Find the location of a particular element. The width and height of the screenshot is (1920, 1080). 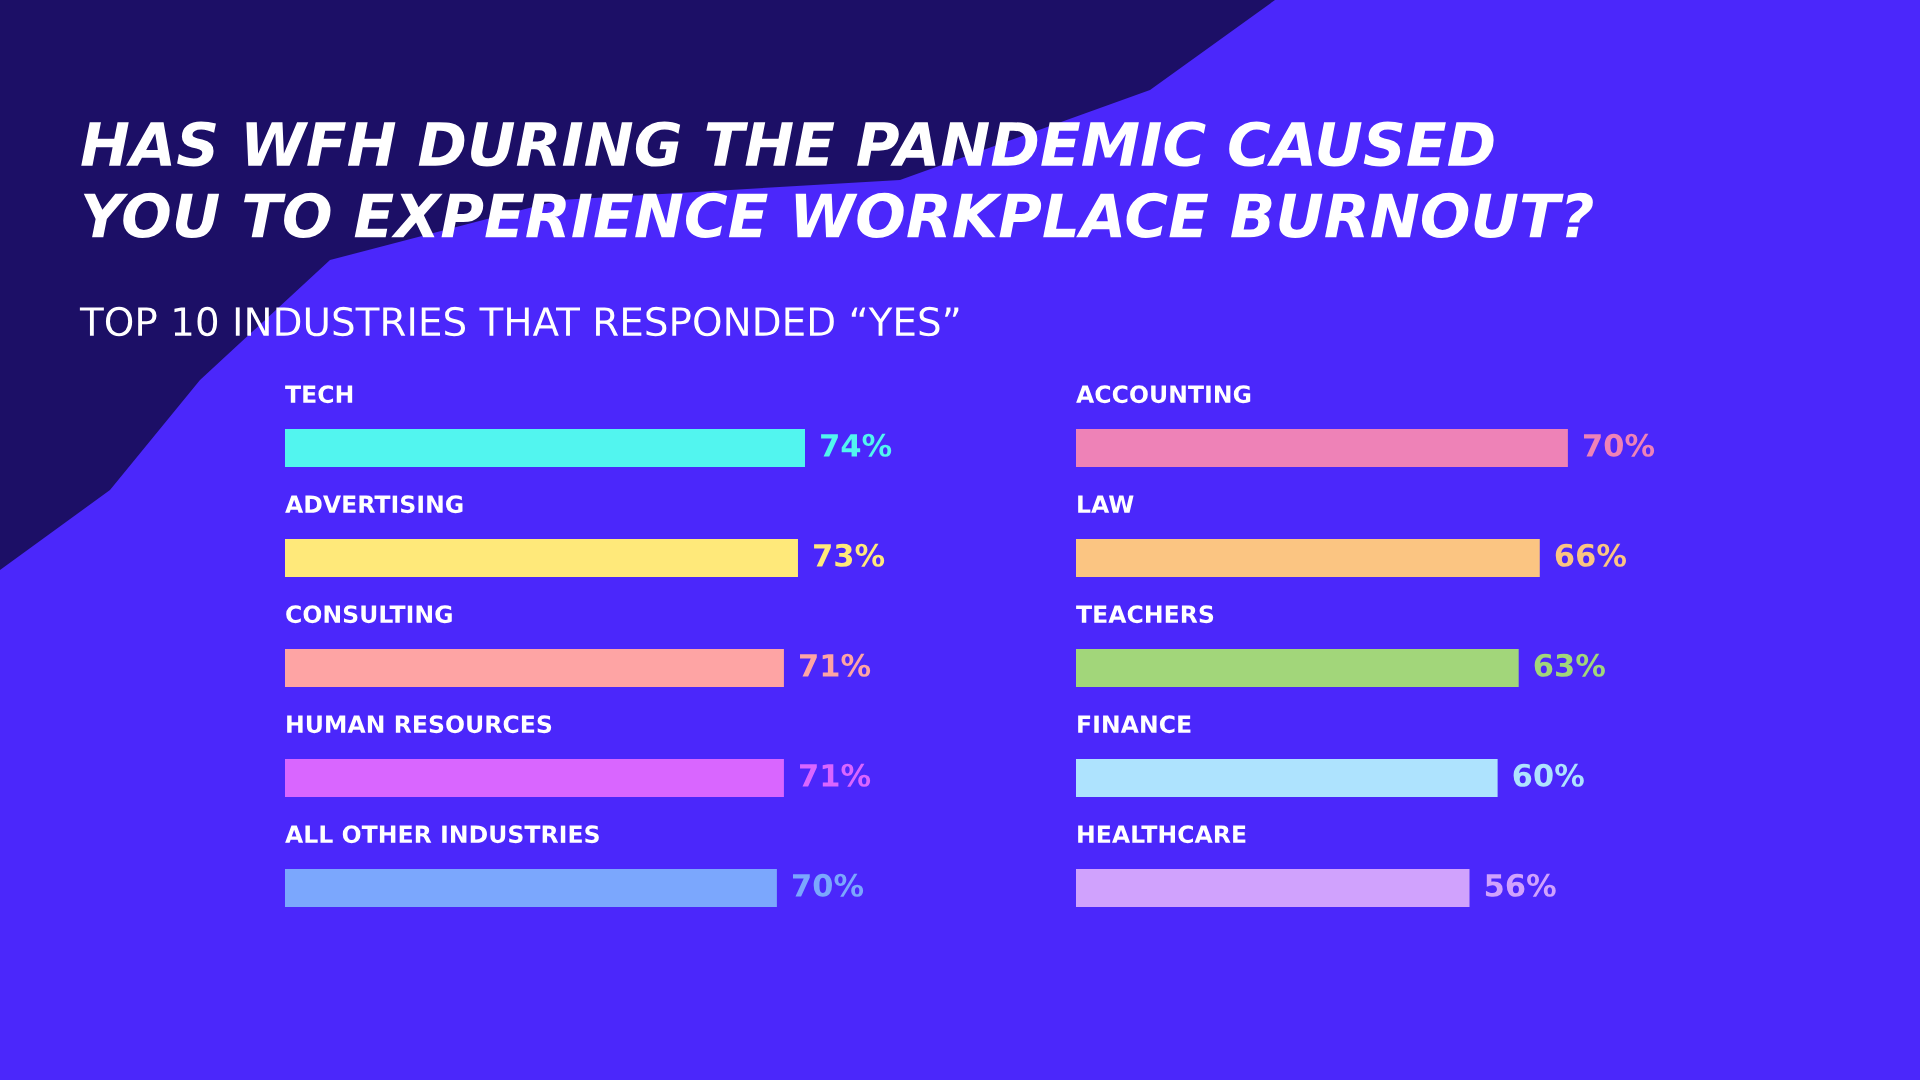

y-tick-label: TEACHERS is located at coordinates (1145, 614).